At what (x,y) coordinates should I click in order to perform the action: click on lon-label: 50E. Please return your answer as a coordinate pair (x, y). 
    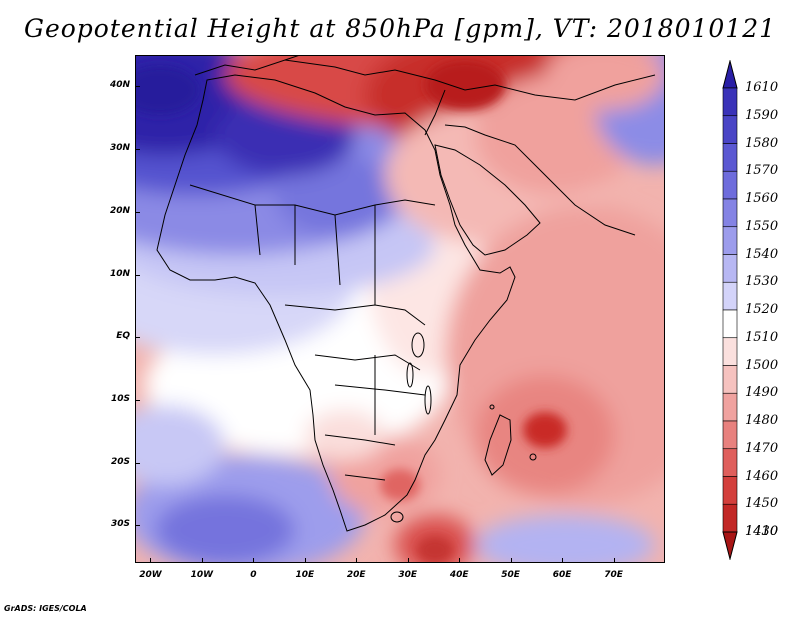
    Looking at the image, I should click on (510, 575).